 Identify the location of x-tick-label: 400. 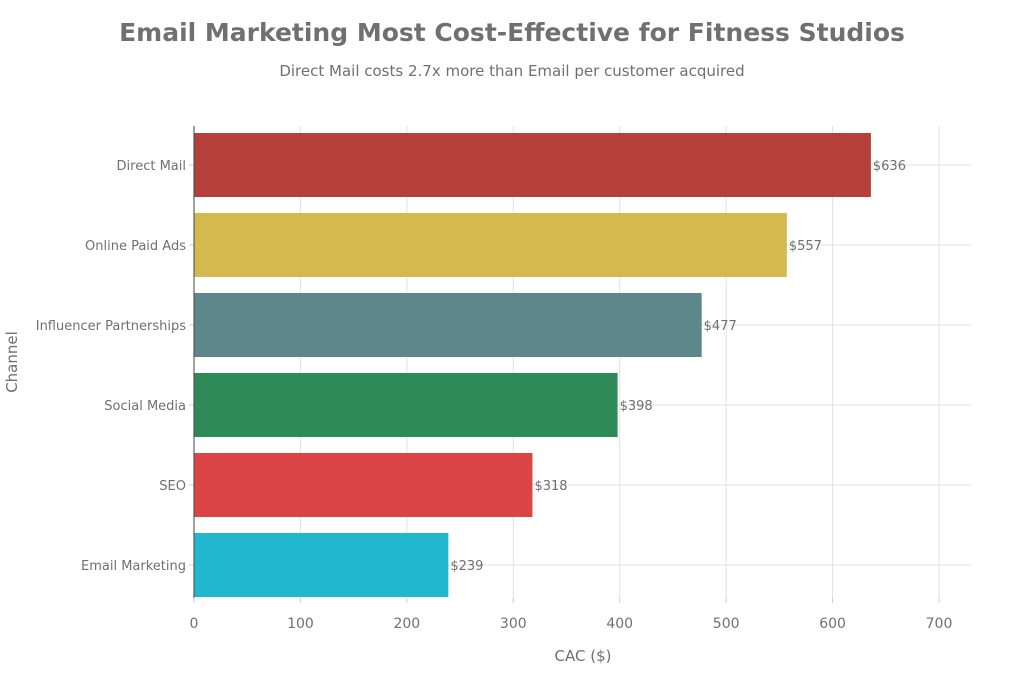
(619, 624).